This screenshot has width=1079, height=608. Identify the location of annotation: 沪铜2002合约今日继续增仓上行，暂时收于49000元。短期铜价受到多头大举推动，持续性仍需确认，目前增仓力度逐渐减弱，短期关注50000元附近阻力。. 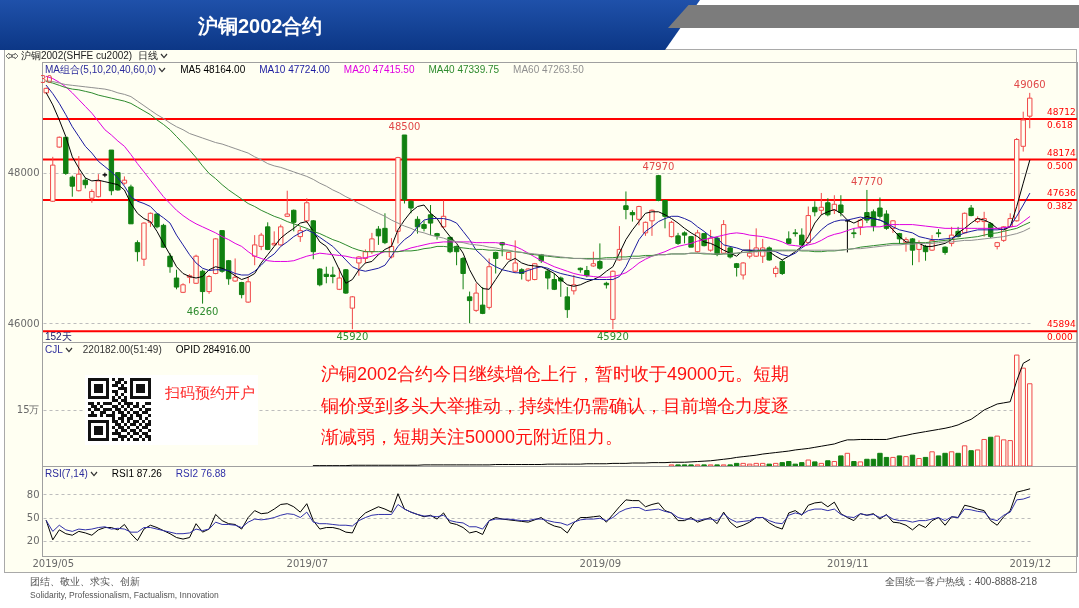
(556, 406).